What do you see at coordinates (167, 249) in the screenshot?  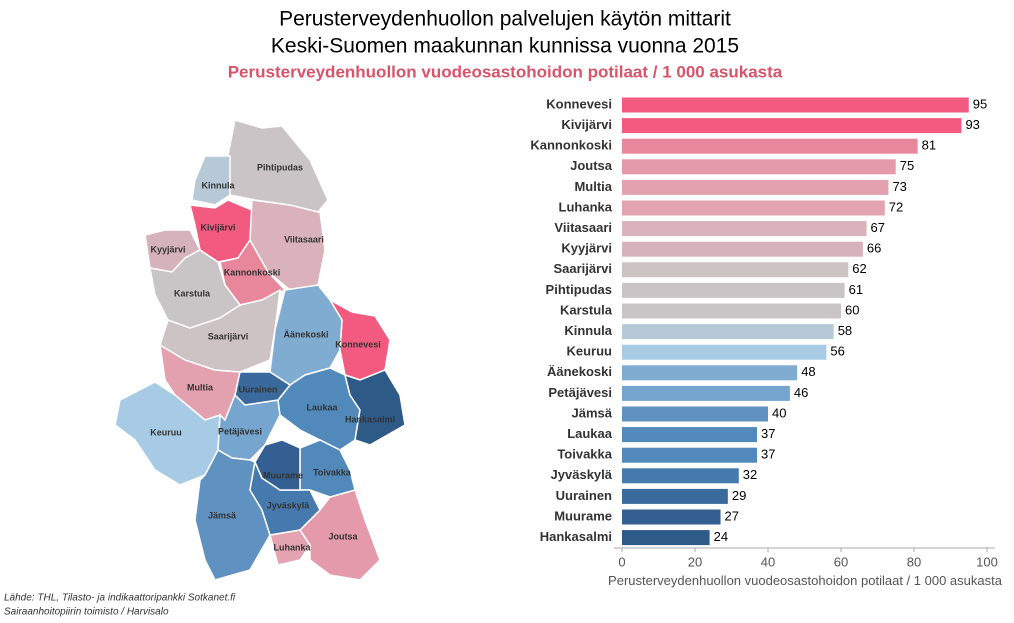 I see `map-label: Kyyjärvi` at bounding box center [167, 249].